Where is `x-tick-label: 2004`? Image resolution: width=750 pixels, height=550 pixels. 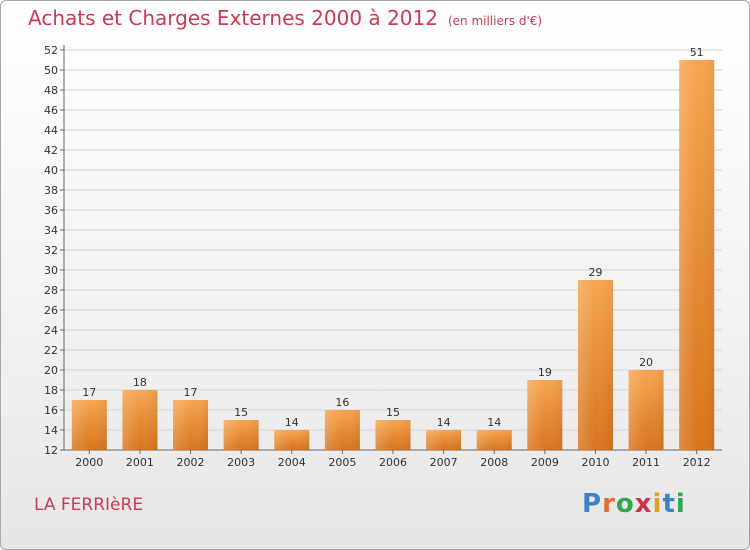
x-tick-label: 2004 is located at coordinates (292, 462).